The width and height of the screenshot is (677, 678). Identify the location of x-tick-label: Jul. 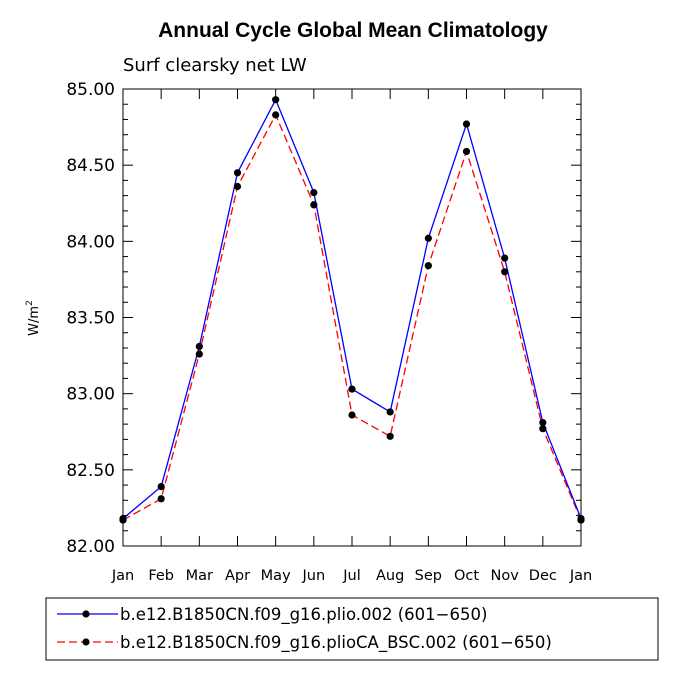
(351, 576).